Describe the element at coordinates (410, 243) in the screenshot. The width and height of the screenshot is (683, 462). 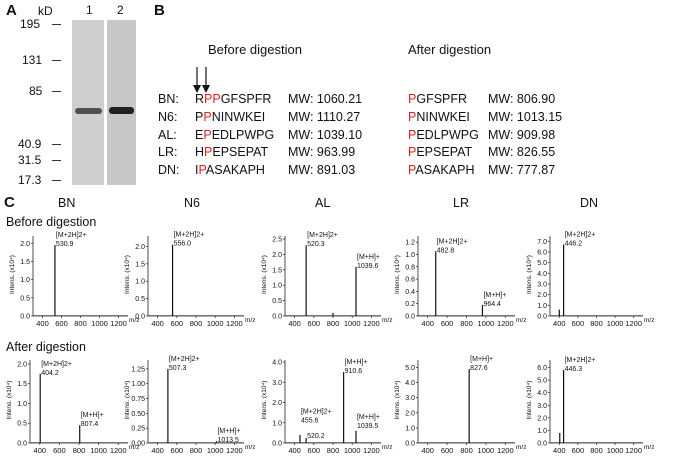
I see `y-tick-label: 1.2` at that location.